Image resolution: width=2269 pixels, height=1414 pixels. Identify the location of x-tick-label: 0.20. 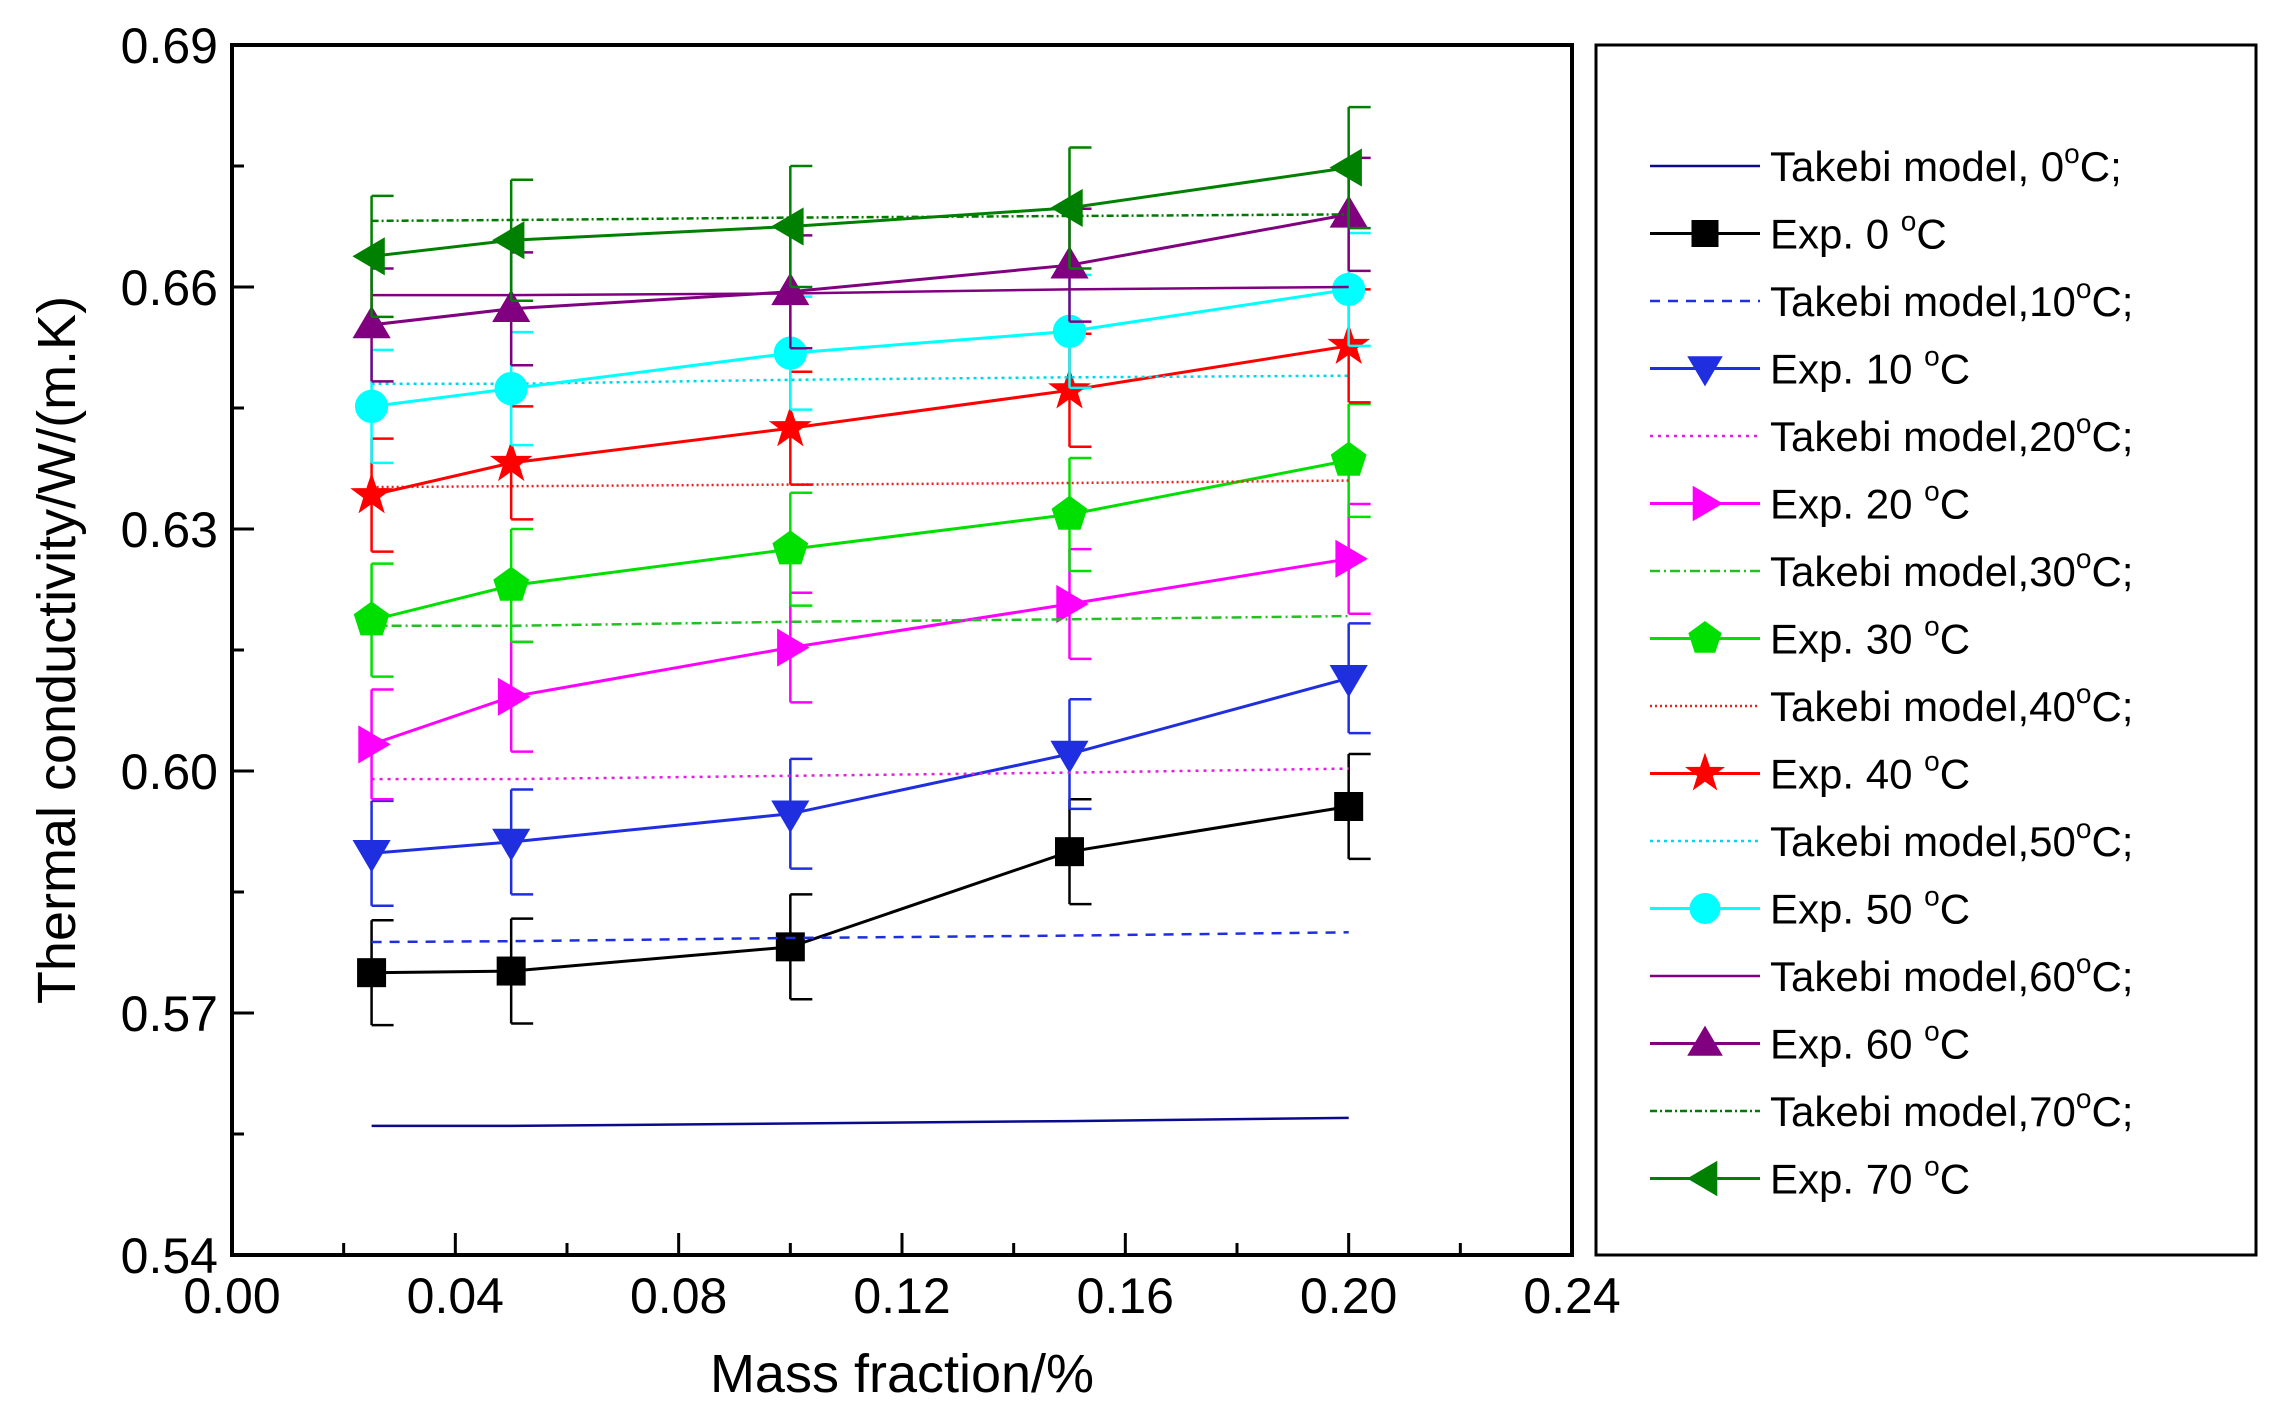
(1348, 1296).